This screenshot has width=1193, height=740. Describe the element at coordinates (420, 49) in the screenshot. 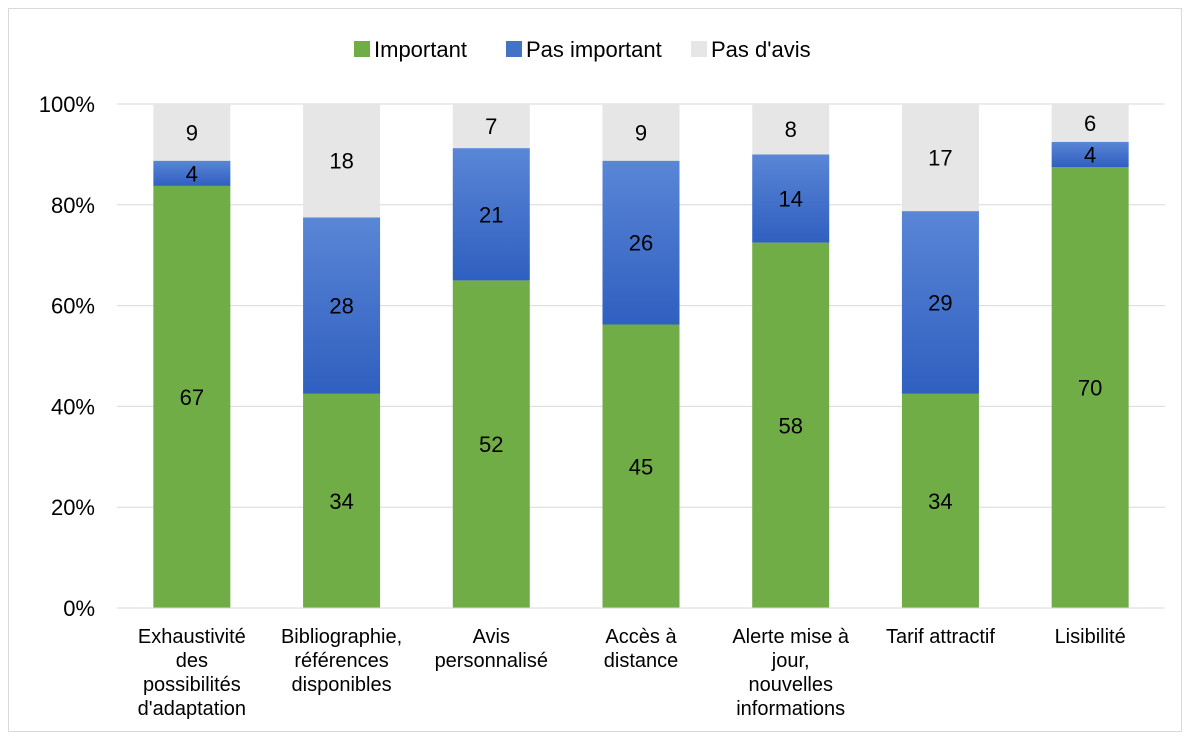

I see `legend-label: Important` at that location.